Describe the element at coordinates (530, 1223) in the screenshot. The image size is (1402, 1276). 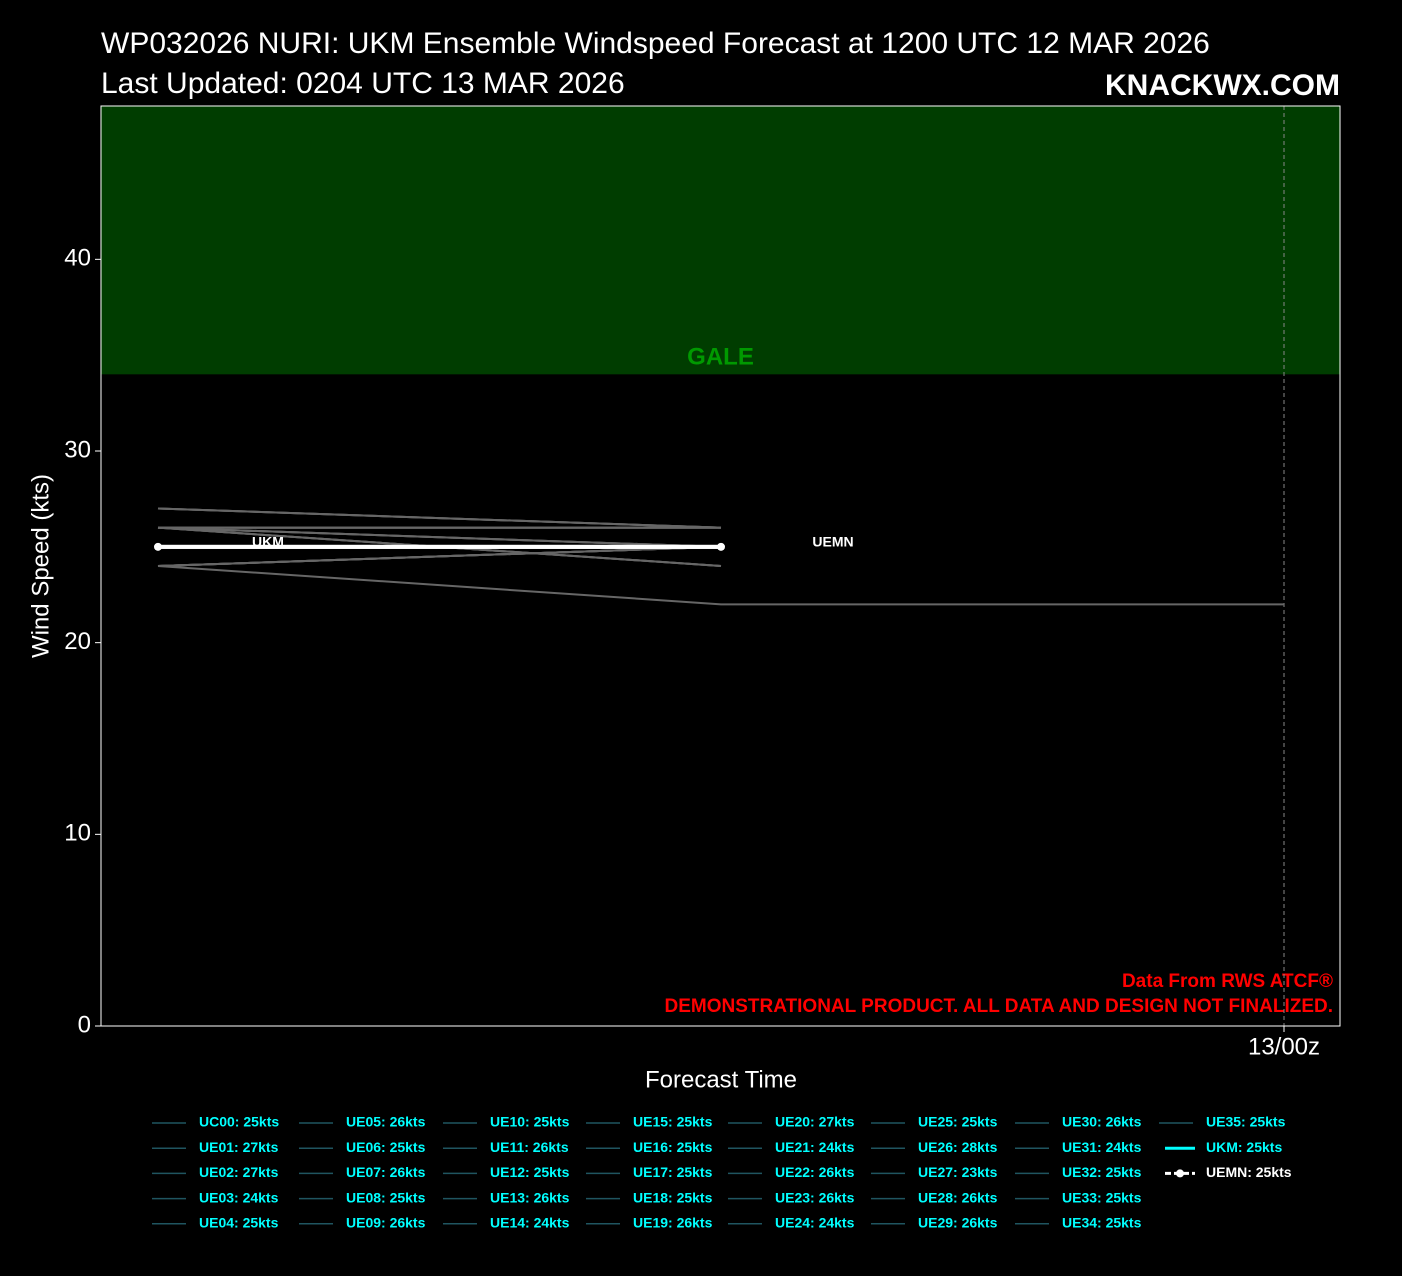
I see `legend-label: UE14: 24kts` at that location.